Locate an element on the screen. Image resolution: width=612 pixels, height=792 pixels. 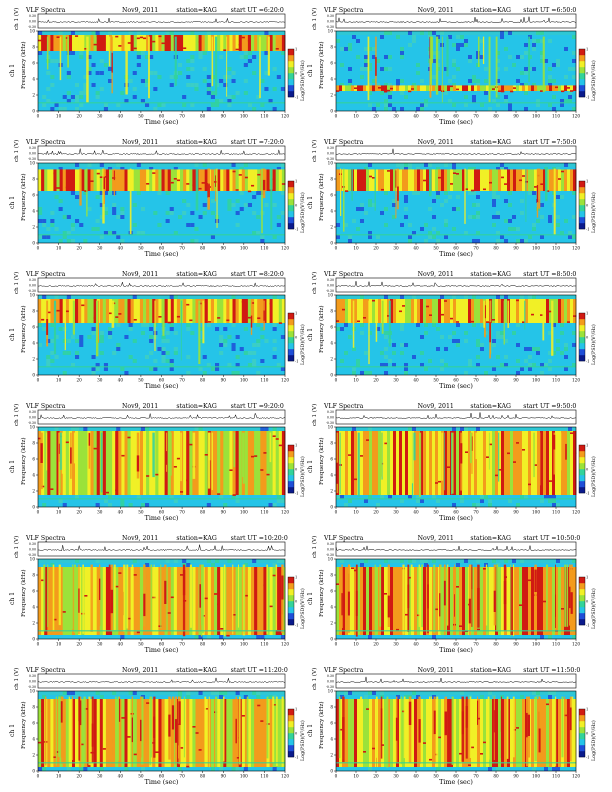
x-tick-label: 30 is located at coordinates (396, 116).